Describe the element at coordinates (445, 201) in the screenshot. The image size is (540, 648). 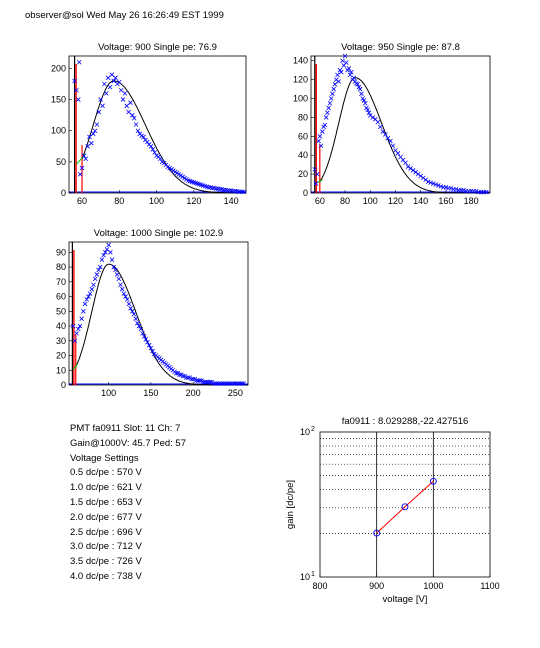
I see `x-tick-label: 160` at that location.